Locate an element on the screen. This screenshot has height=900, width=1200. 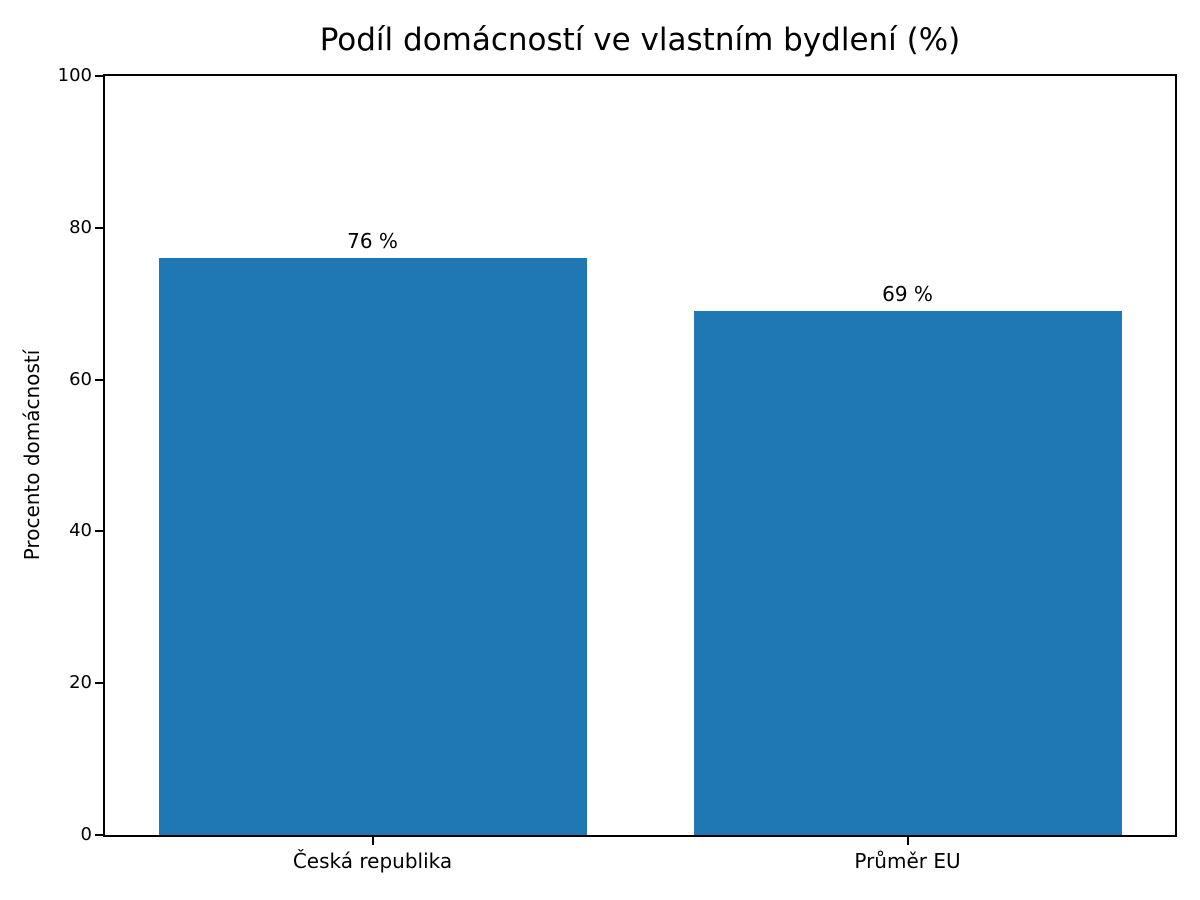
bar-value-label: 76 % is located at coordinates (372, 241).